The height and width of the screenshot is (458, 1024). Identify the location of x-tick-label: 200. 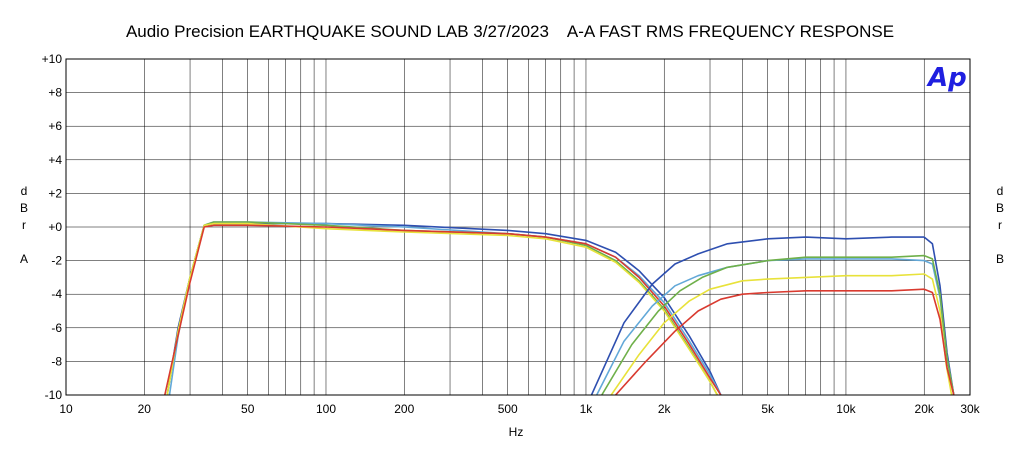
(404, 409).